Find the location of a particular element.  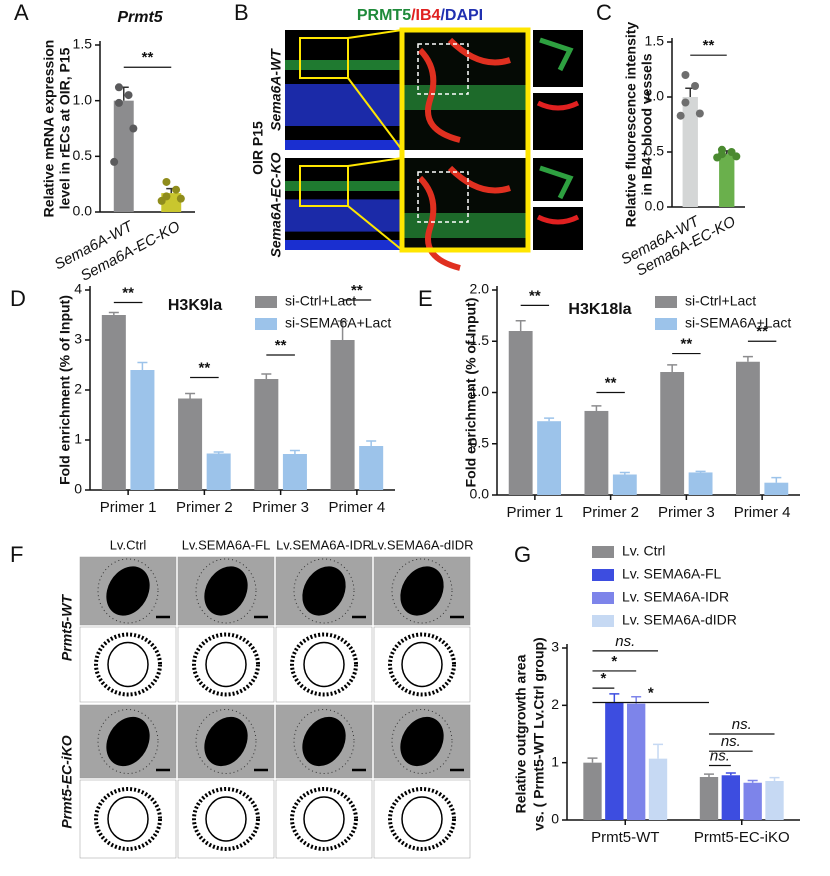

panel-b-title: PRMT5/IB4/DAPI is located at coordinates (420, 15).